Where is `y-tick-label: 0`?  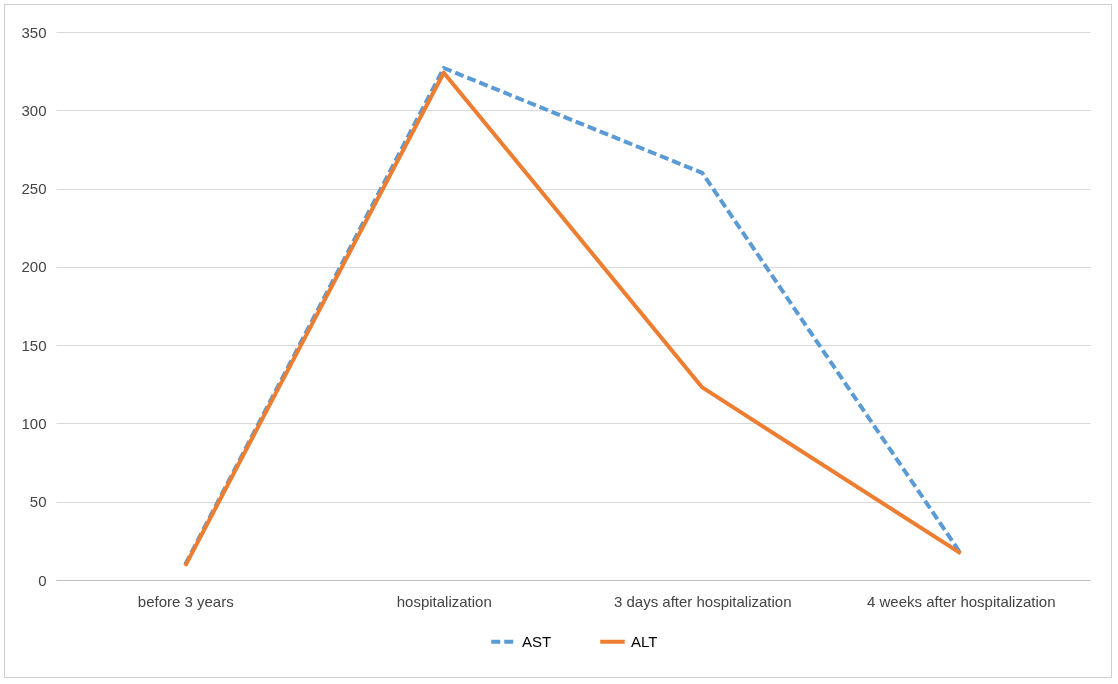 y-tick-label: 0 is located at coordinates (42, 580).